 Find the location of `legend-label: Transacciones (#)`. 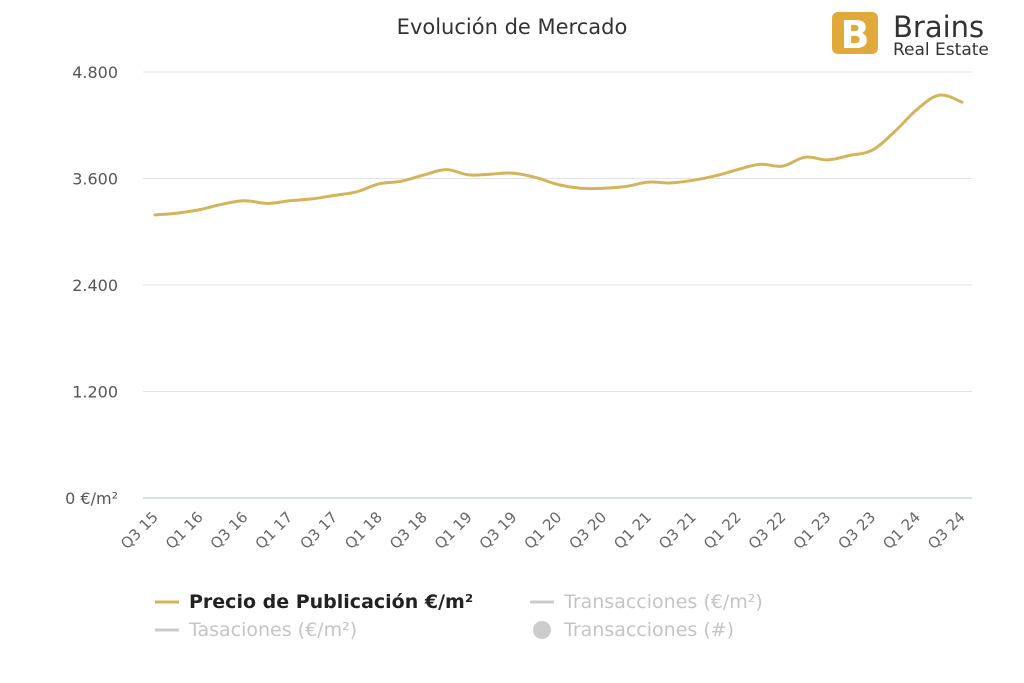

legend-label: Transacciones (#) is located at coordinates (648, 630).